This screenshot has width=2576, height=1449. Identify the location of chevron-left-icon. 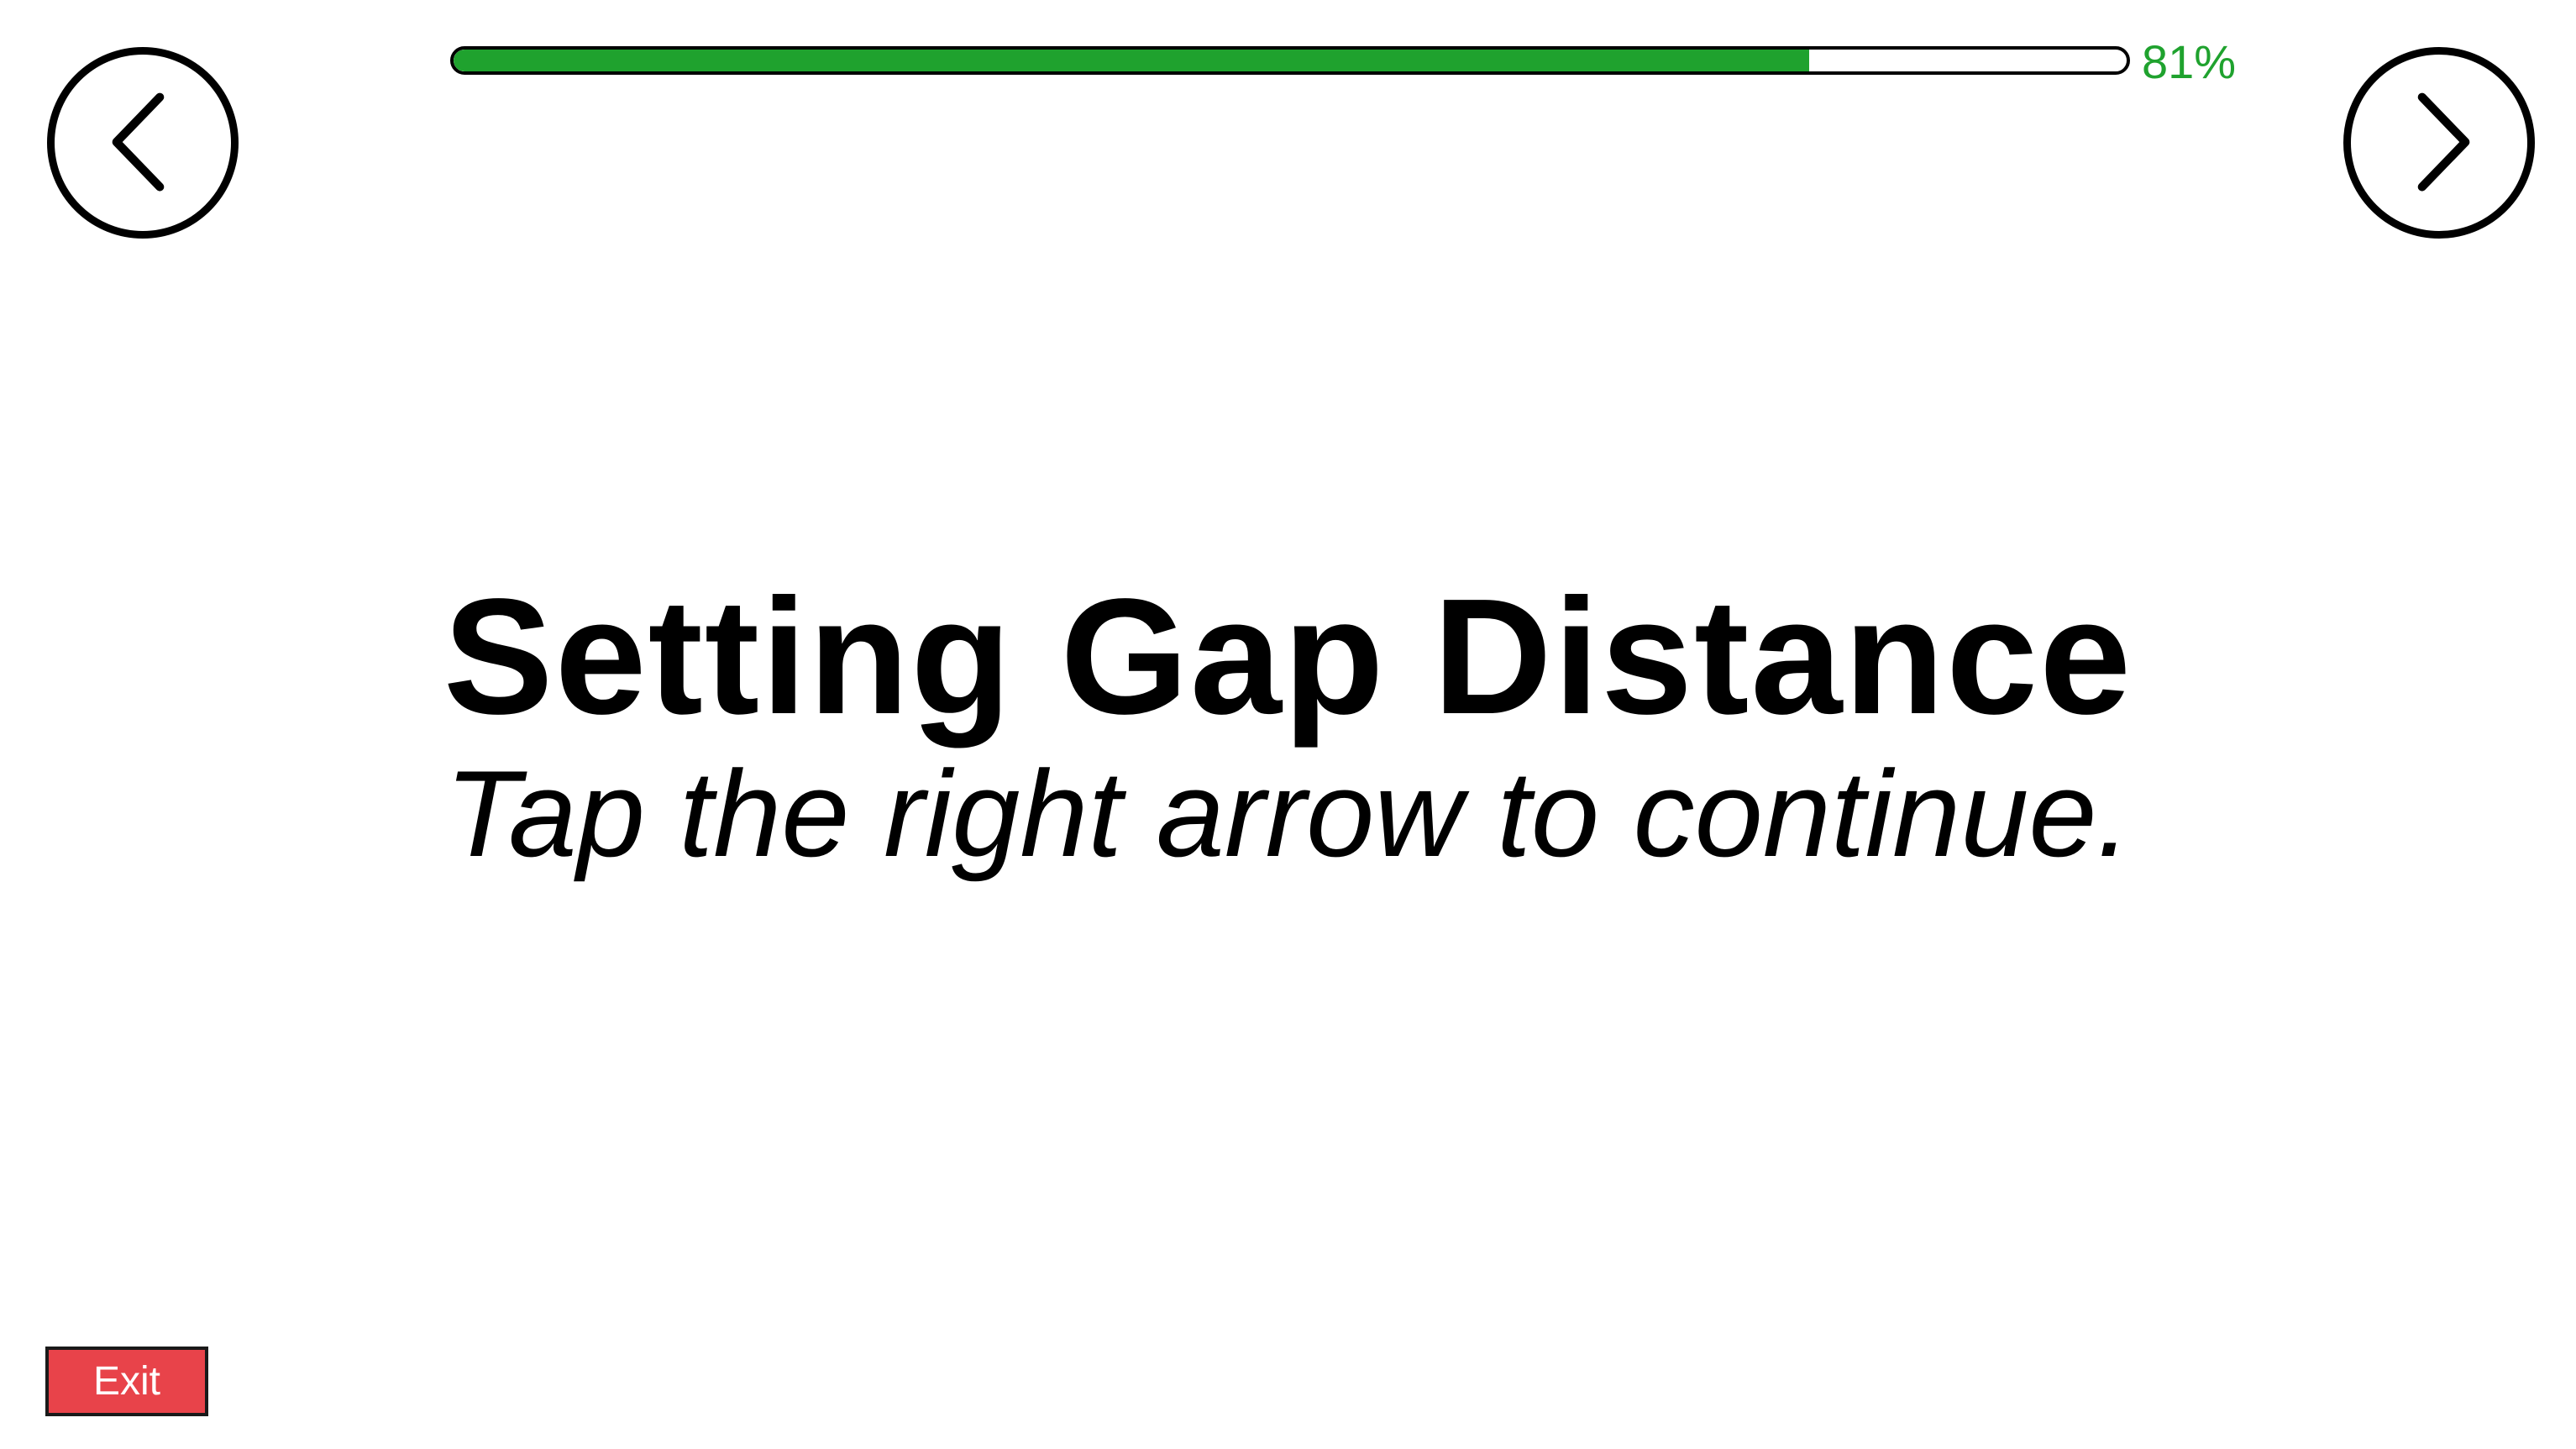
(138, 142).